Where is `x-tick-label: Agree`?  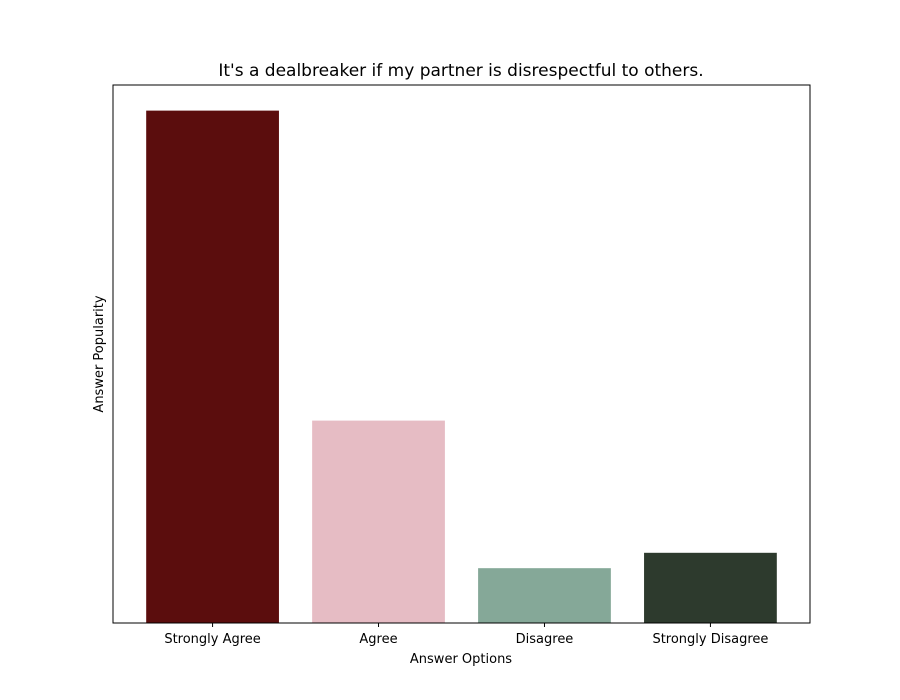
x-tick-label: Agree is located at coordinates (378, 639).